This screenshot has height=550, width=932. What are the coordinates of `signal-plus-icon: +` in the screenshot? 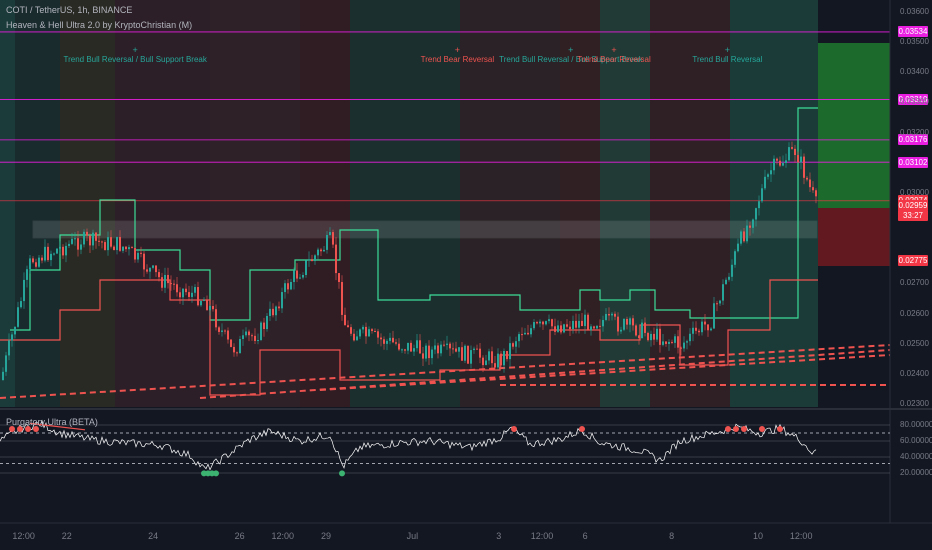 It's located at (571, 50).